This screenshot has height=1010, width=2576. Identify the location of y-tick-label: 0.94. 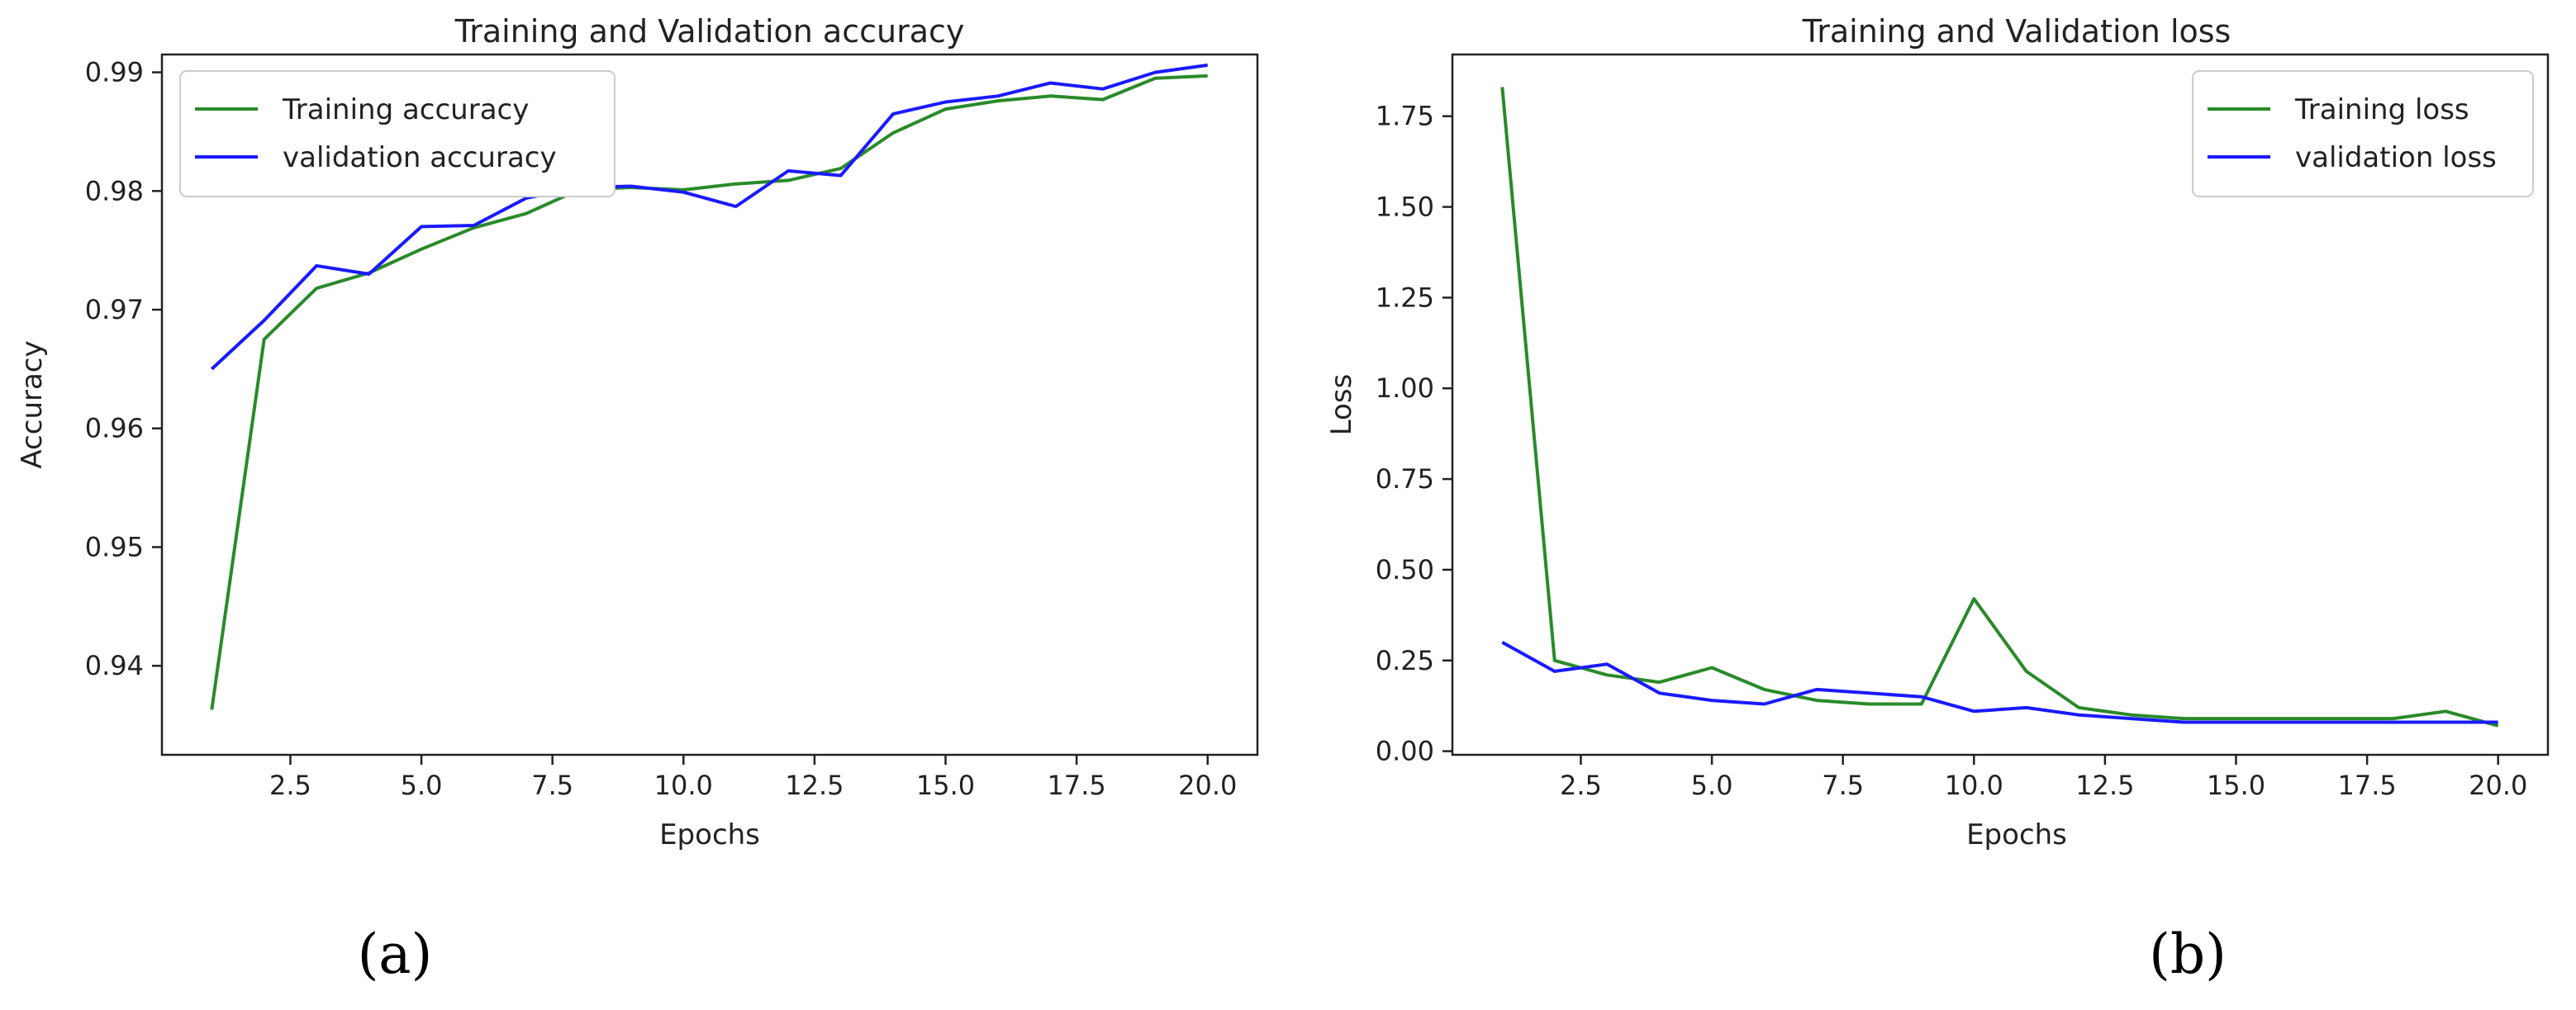
(115, 665).